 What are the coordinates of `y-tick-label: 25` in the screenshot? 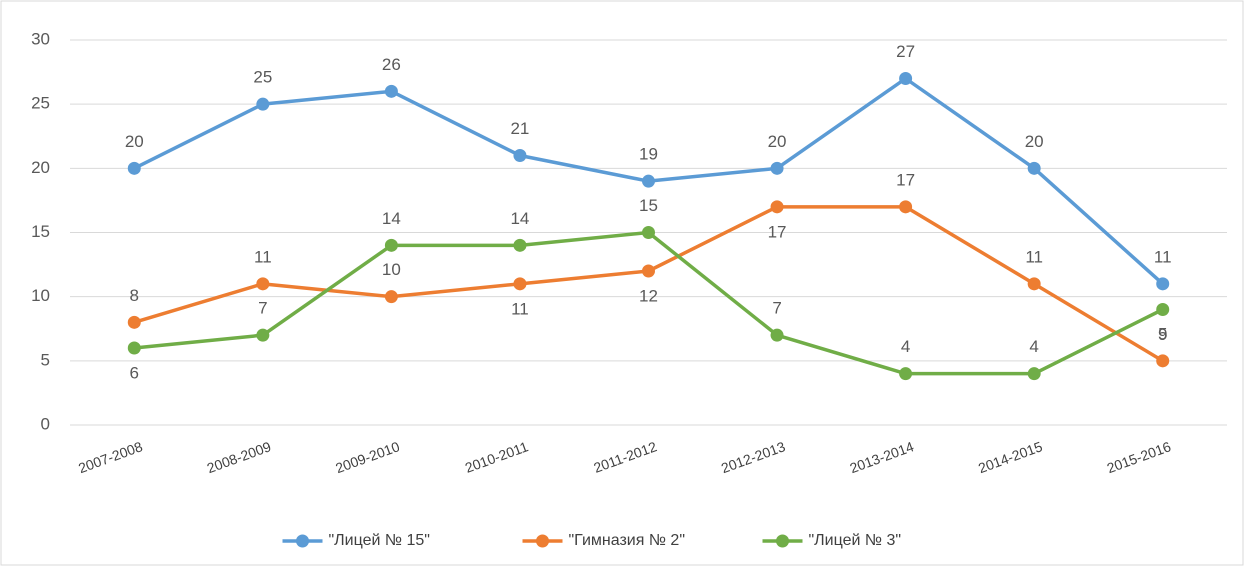 It's located at (40, 103).